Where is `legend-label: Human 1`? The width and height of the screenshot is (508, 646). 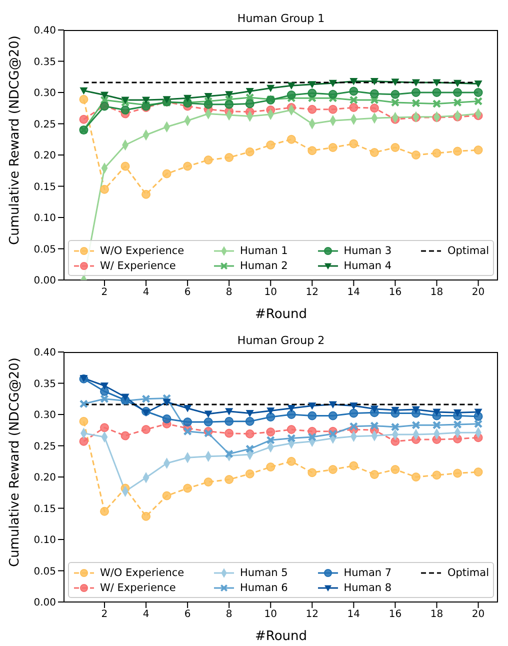 legend-label: Human 1 is located at coordinates (264, 250).